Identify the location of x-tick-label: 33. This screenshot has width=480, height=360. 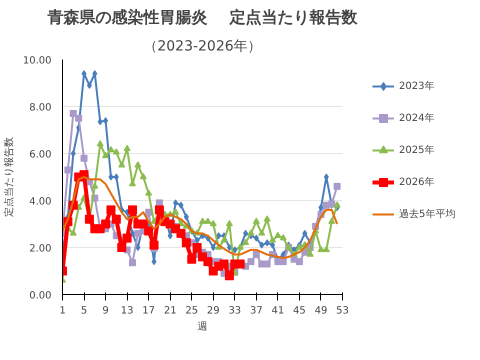
(235, 311).